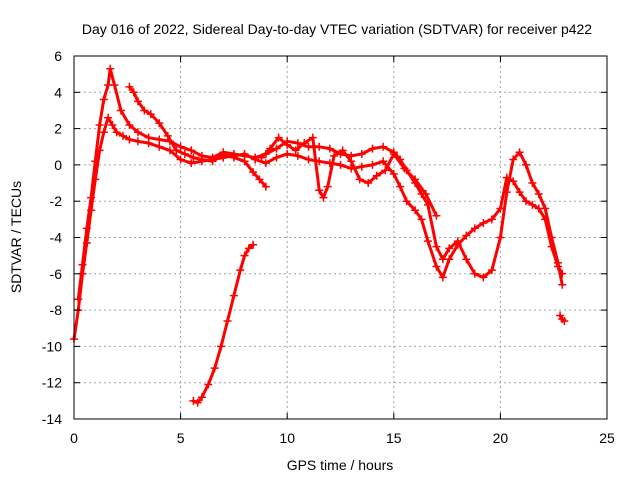 This screenshot has width=640, height=480. Describe the element at coordinates (56, 201) in the screenshot. I see `y-tick-label: -2` at that location.